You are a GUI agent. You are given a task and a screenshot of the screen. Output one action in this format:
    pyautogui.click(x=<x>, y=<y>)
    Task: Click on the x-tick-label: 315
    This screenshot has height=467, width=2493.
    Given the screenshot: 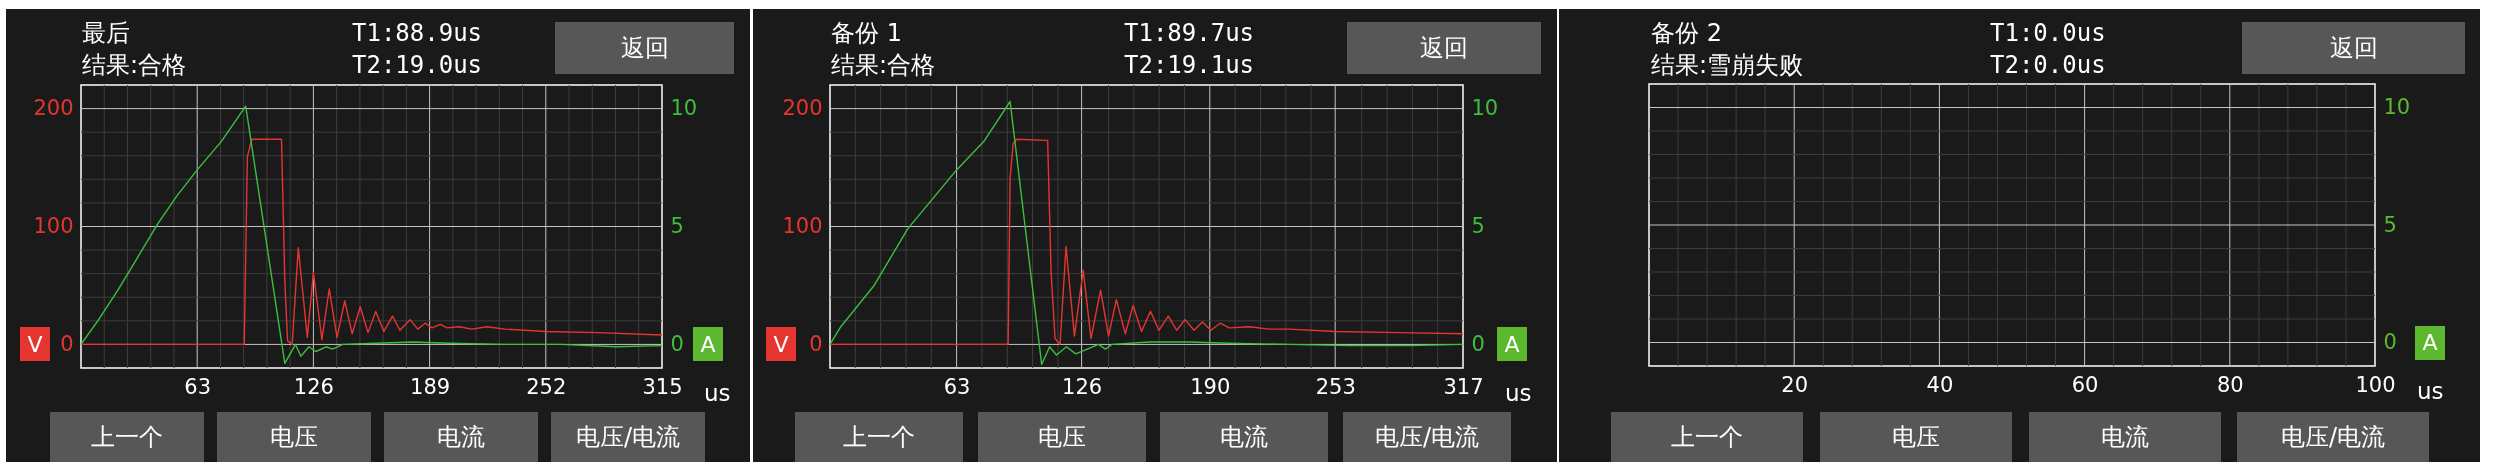 What is the action you would take?
    pyautogui.click(x=662, y=386)
    